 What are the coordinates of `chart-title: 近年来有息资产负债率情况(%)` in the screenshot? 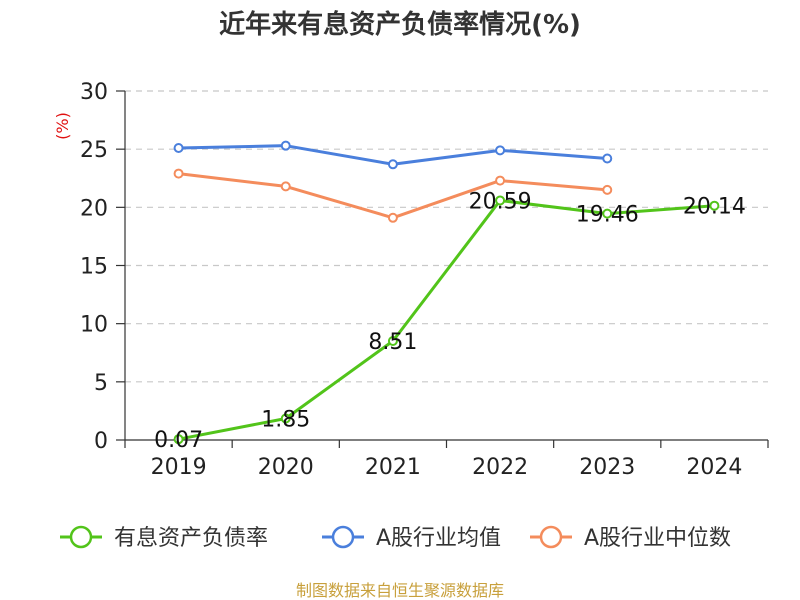 It's located at (400, 24).